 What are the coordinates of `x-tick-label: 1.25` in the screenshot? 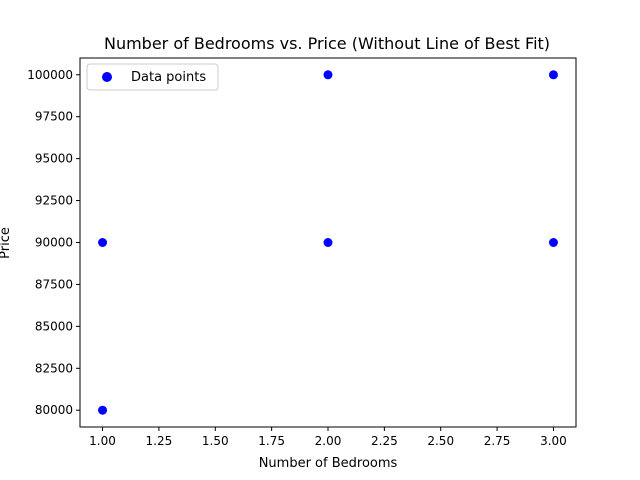 It's located at (159, 441).